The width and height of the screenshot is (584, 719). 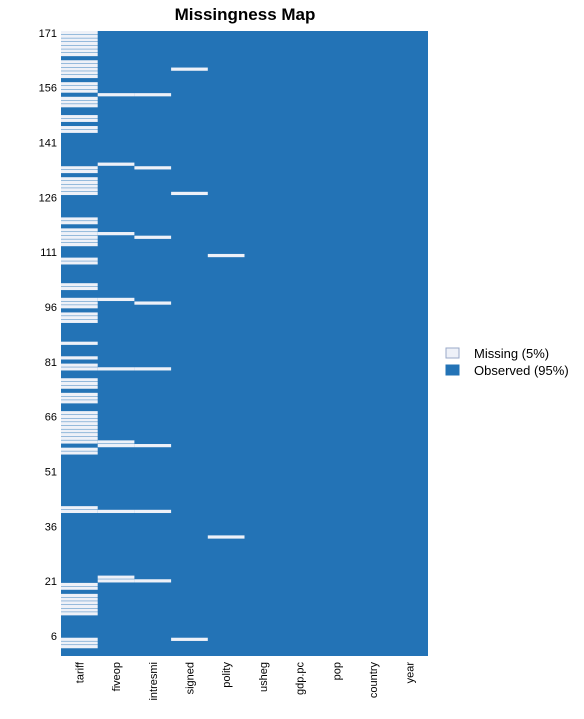 What do you see at coordinates (48, 34) in the screenshot?
I see `y-tick-label-171: 171` at bounding box center [48, 34].